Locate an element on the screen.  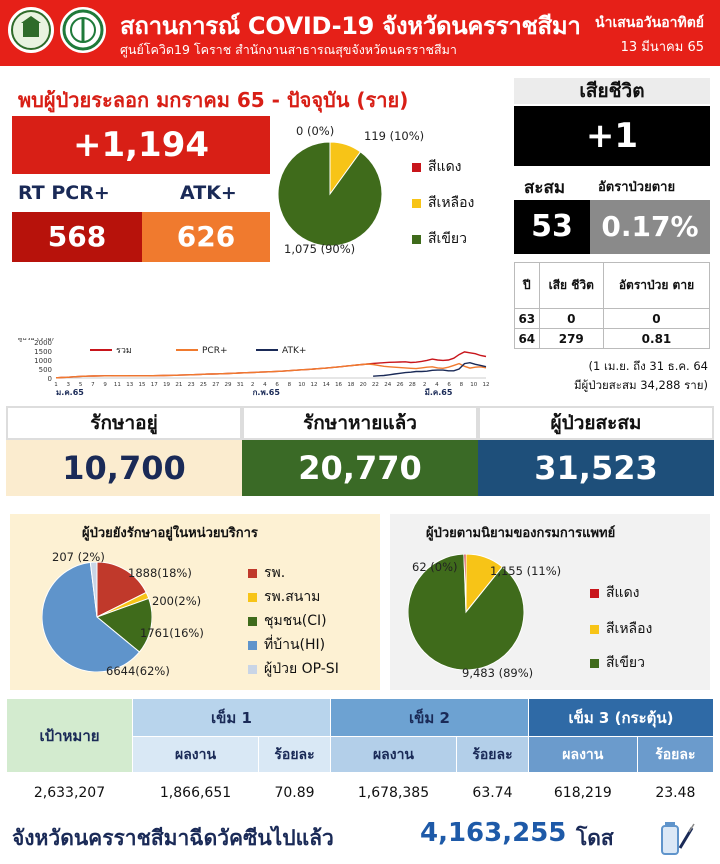
rtpcr-value: 568 is located at coordinates (77, 237).